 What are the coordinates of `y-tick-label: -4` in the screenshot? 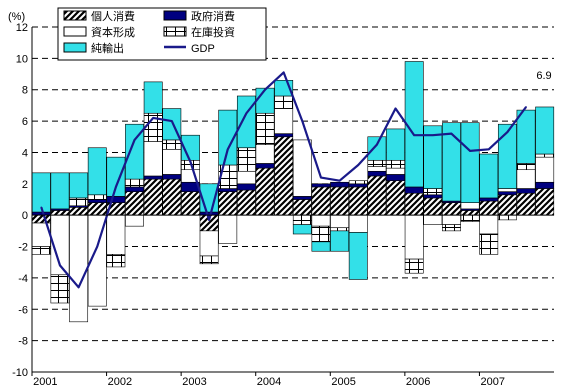 It's located at (23, 279).